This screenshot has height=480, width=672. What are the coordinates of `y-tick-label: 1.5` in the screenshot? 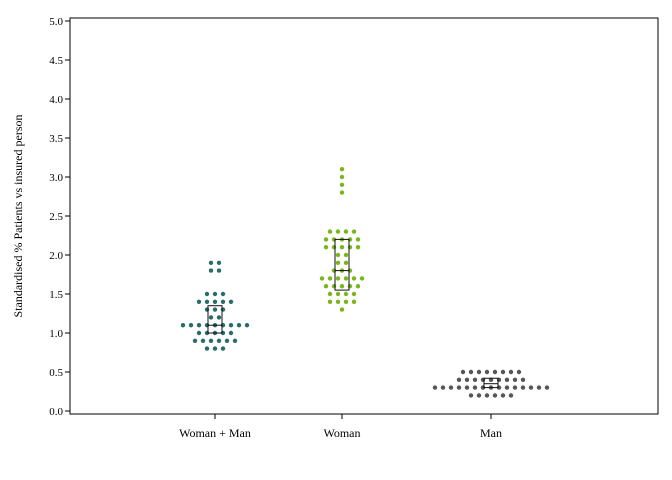 It's located at (56, 295).